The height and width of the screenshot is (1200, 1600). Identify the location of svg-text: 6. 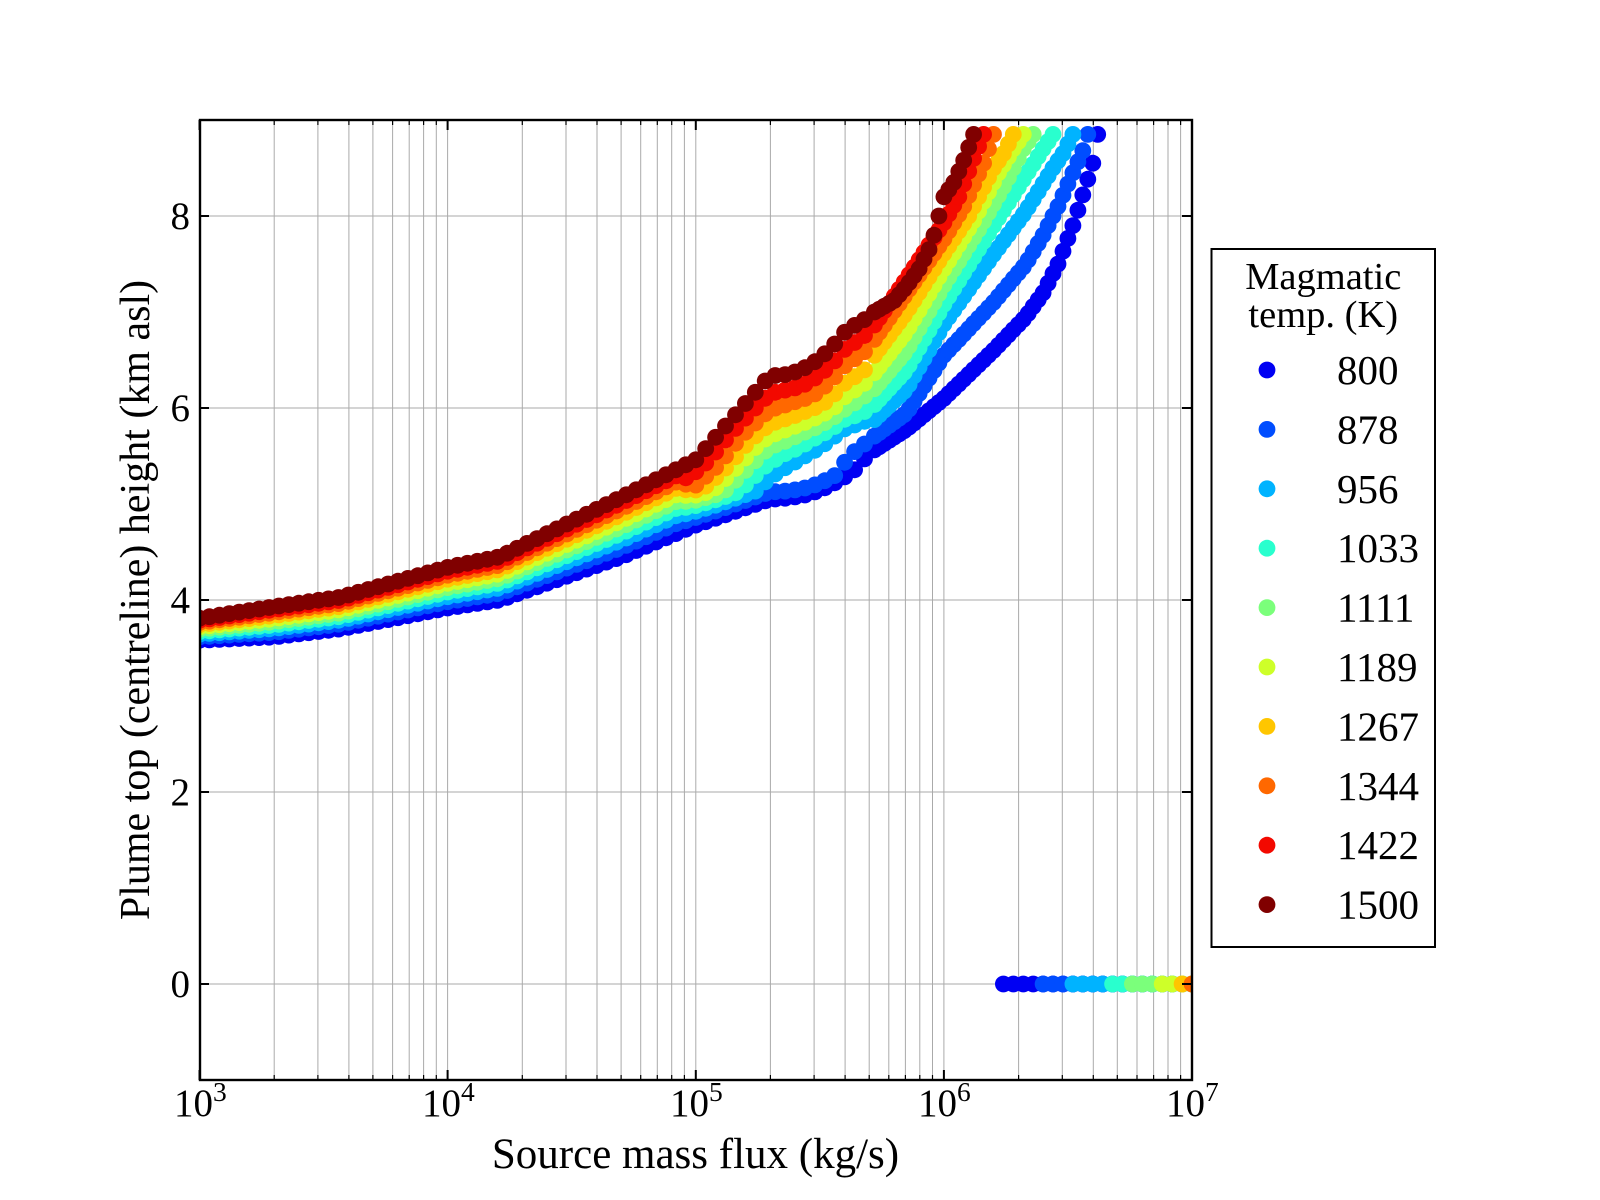
(181, 408).